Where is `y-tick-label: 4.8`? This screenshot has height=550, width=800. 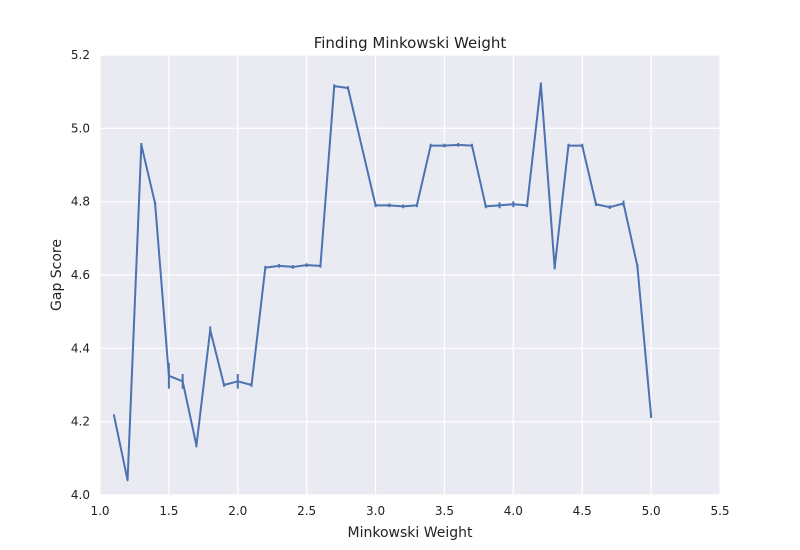
y-tick-label: 4.8 is located at coordinates (80, 202).